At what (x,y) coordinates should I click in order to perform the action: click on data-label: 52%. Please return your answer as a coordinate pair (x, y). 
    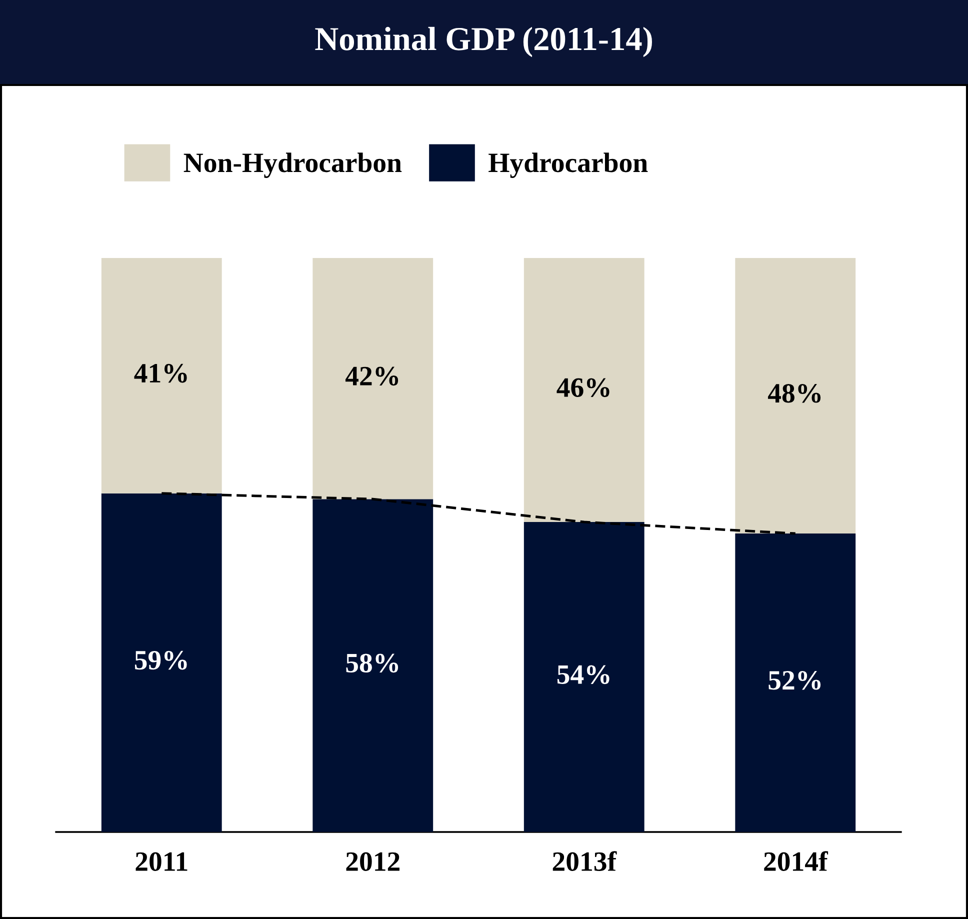
    Looking at the image, I should click on (794, 680).